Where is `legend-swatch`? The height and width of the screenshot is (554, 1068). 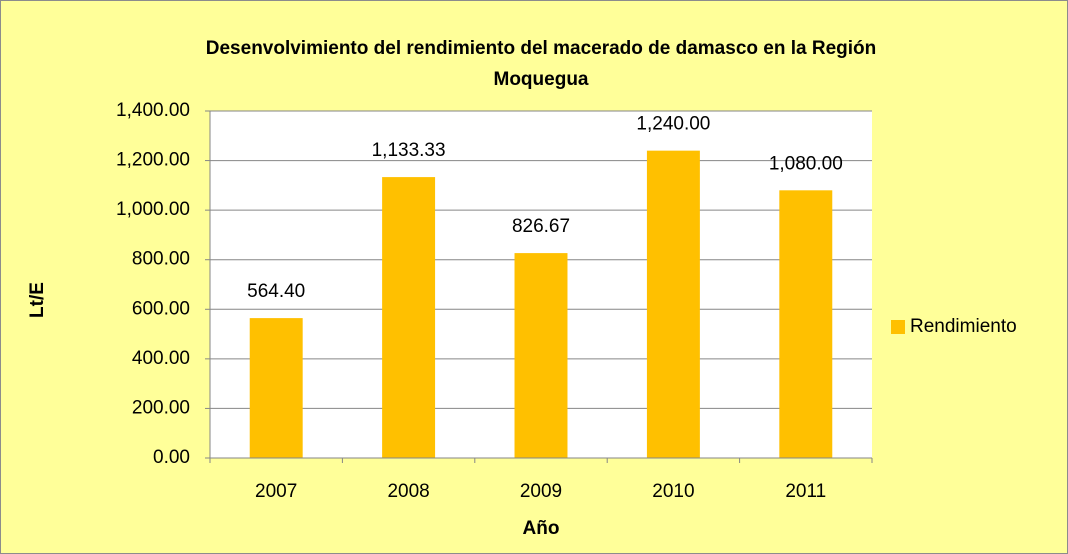
legend-swatch is located at coordinates (898, 327).